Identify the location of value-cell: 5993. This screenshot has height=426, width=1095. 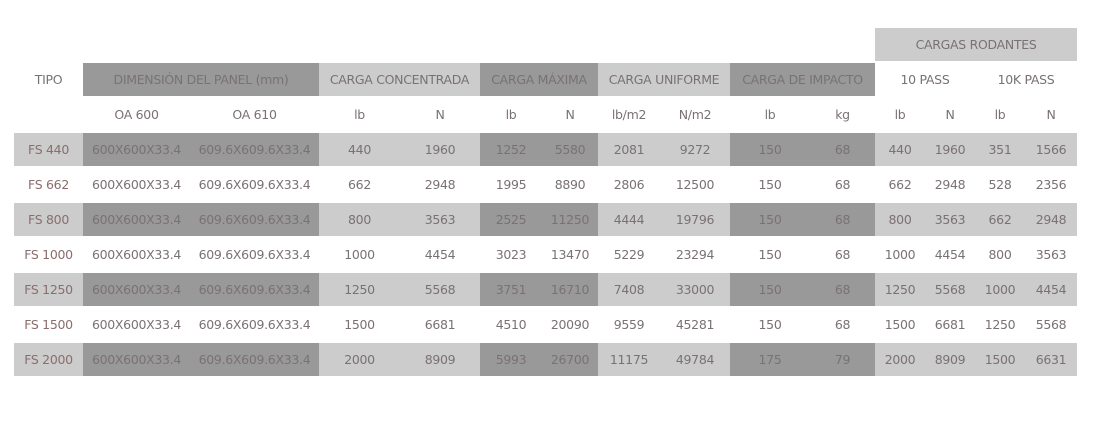
(511, 360).